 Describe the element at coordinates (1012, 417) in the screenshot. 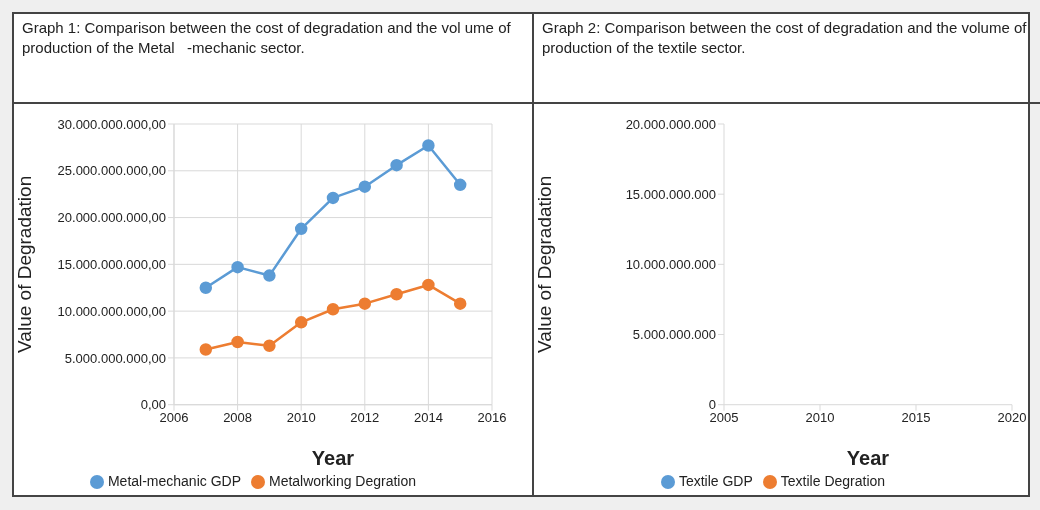

I see `x-tick-label: 2020` at that location.